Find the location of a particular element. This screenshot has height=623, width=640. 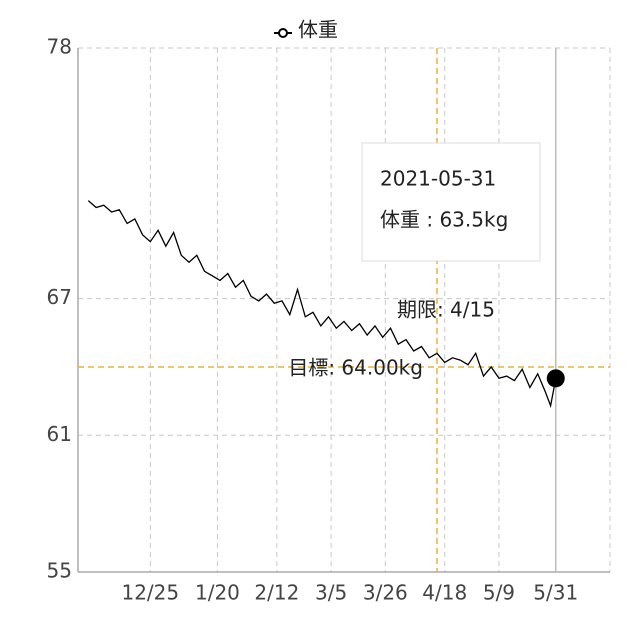

x-tick-label: 12/25 is located at coordinates (150, 593).